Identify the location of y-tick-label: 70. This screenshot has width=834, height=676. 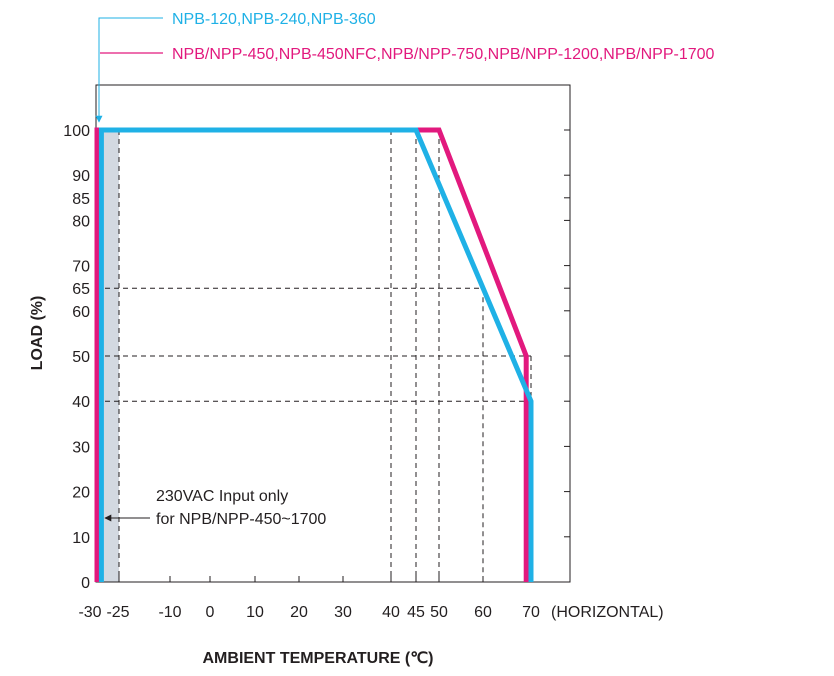
(81, 267).